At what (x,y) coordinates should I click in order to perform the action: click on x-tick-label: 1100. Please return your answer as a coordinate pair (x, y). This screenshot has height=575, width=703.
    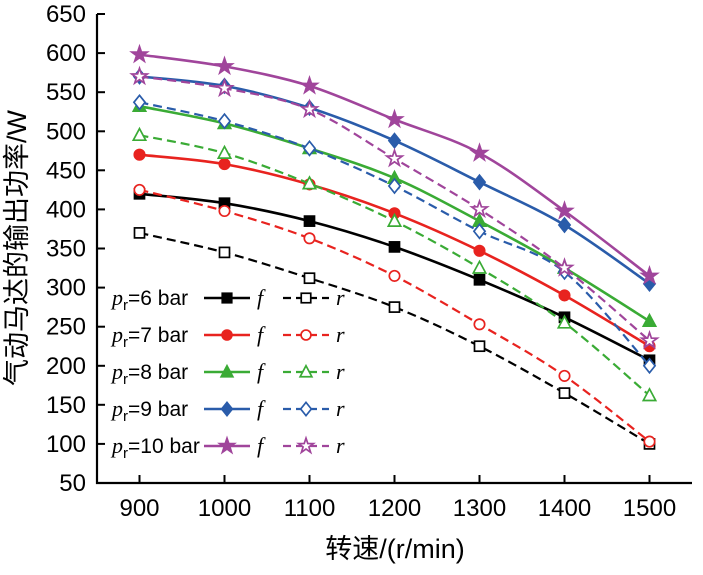
    Looking at the image, I should click on (310, 508).